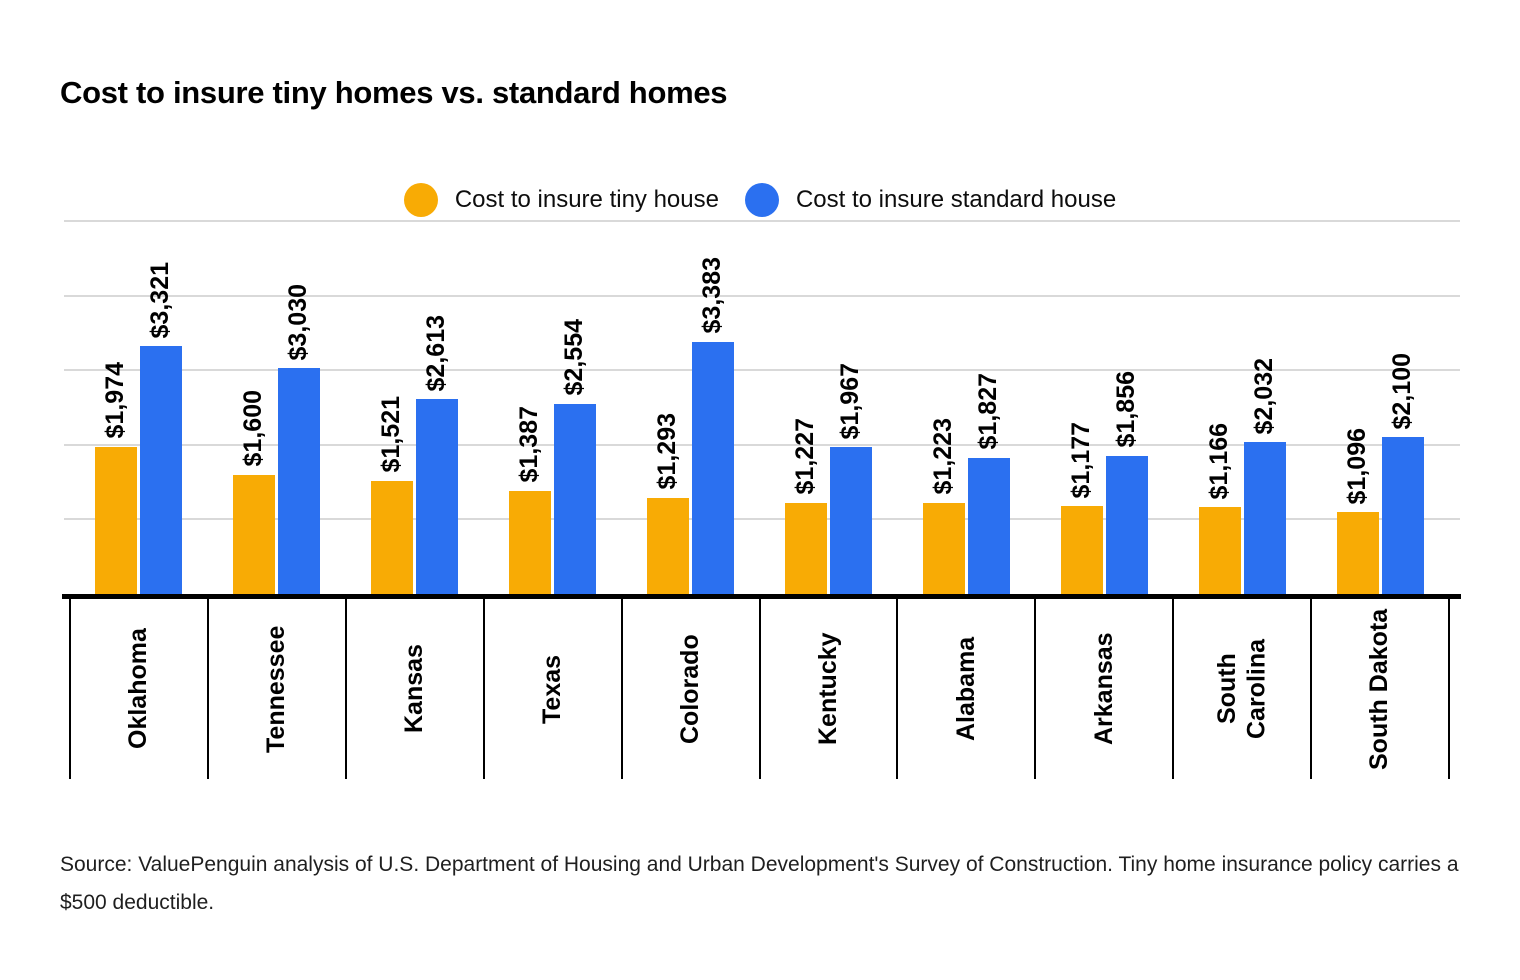  Describe the element at coordinates (805, 548) in the screenshot. I see `bar-tiny-kentucky` at that location.